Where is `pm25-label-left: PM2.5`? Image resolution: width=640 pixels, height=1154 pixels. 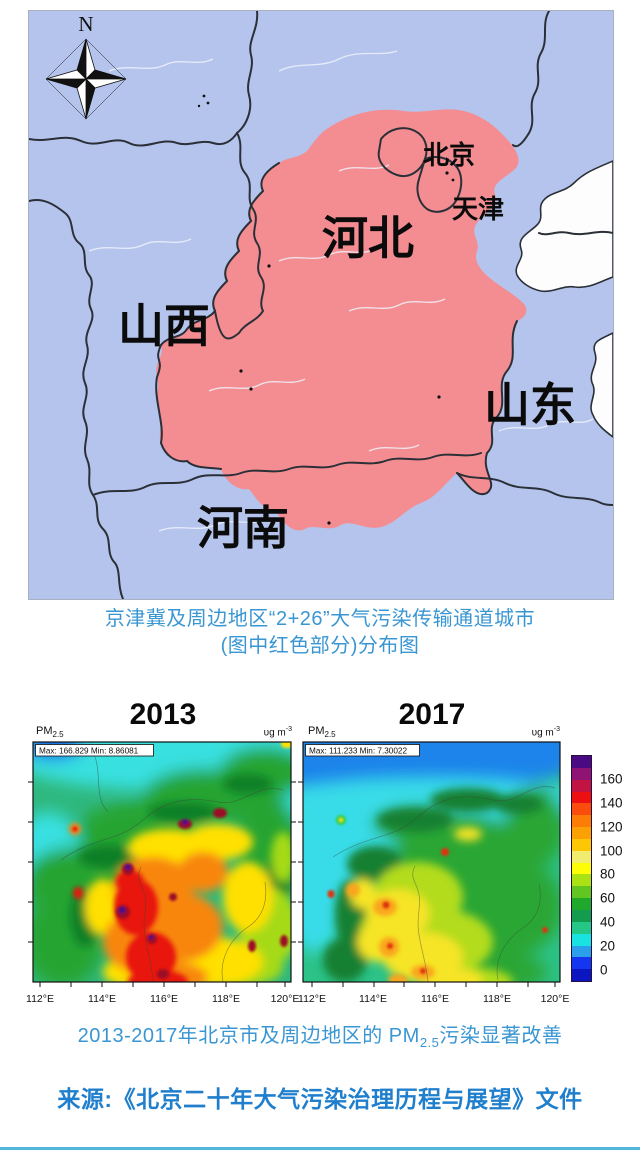
pm25-label-left: PM2.5 is located at coordinates (50, 732).